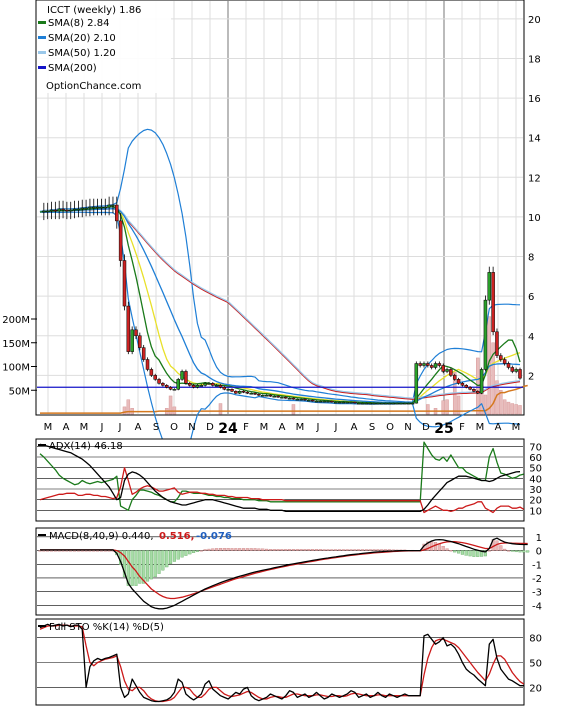 The image size is (566, 706). Describe the element at coordinates (280, 478) in the screenshot. I see `adx-line` at that location.